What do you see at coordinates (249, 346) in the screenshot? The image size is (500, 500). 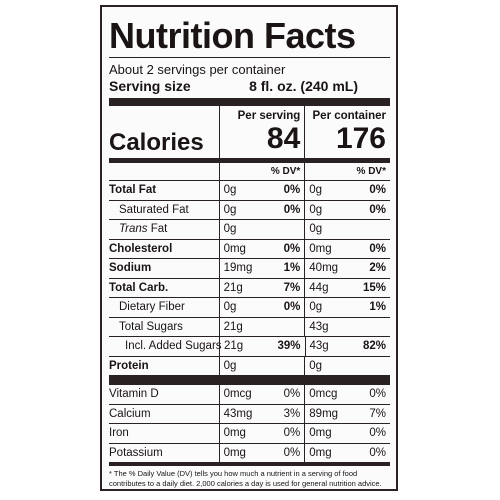 I see `nutrient-row: Incl. Added Sugars 21g 39% 43g 82%` at bounding box center [249, 346].